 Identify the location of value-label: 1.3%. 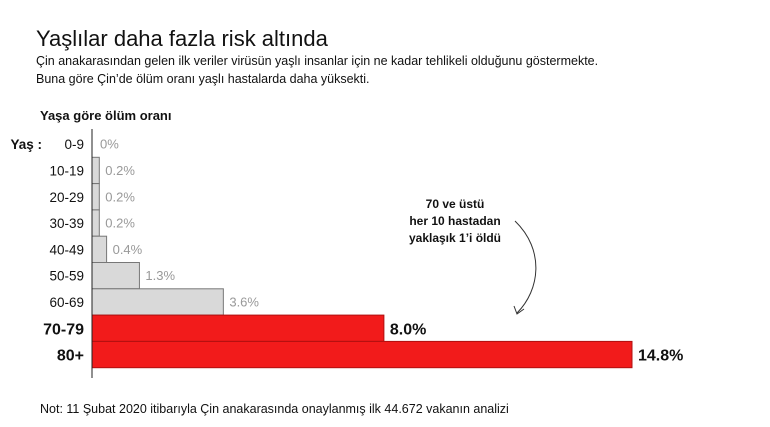
(160, 275).